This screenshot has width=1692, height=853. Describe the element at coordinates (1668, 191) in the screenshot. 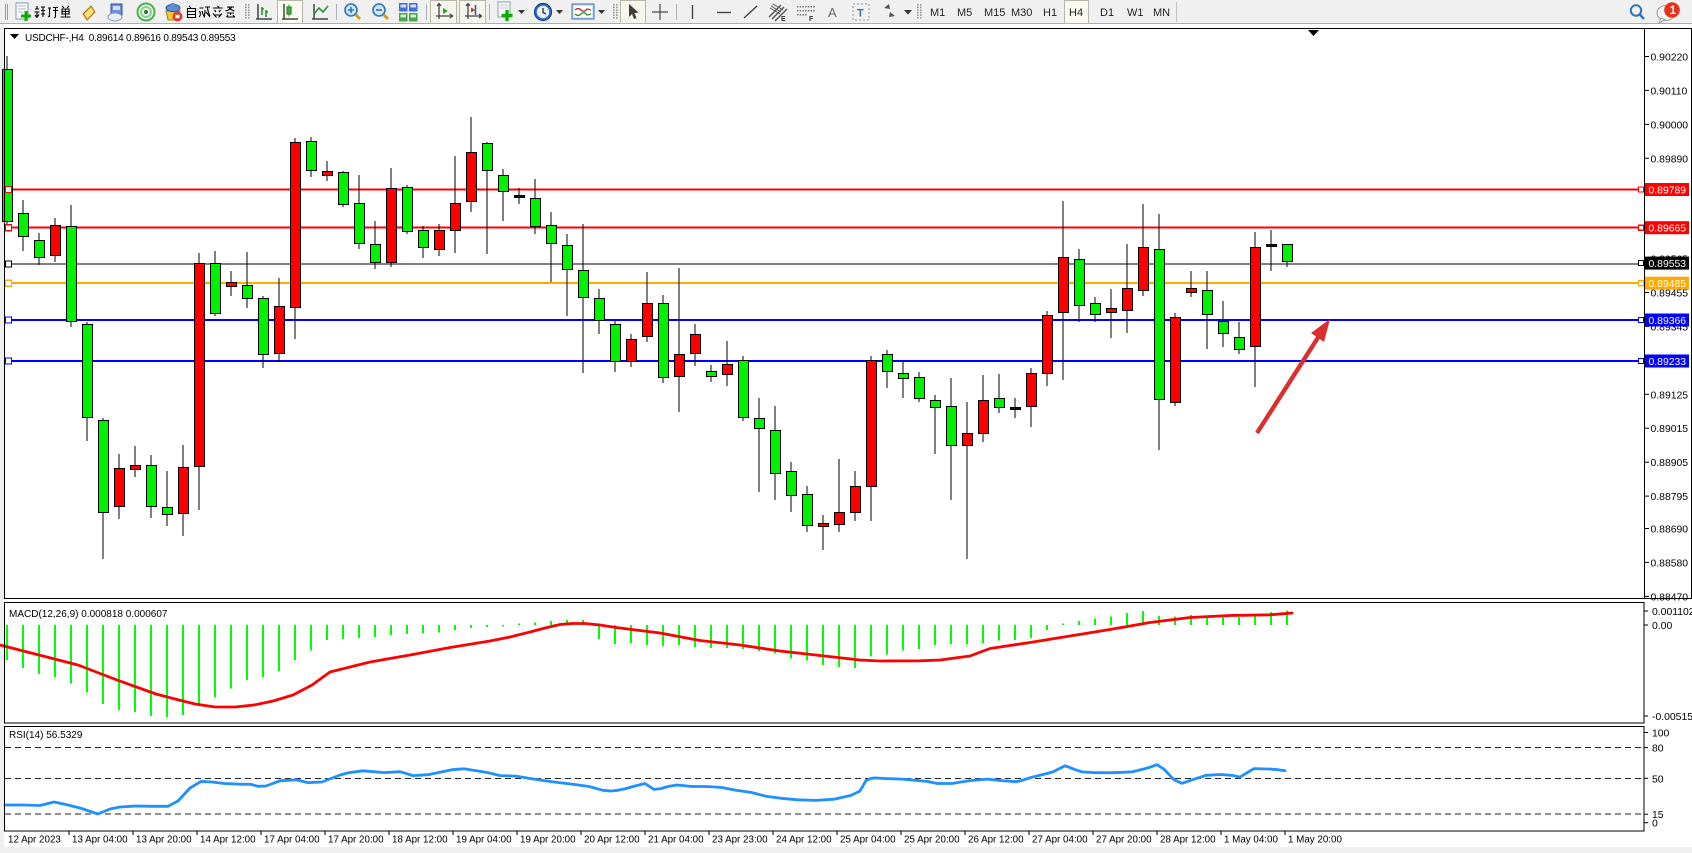

I see `svg-text: 0.89789` at that location.